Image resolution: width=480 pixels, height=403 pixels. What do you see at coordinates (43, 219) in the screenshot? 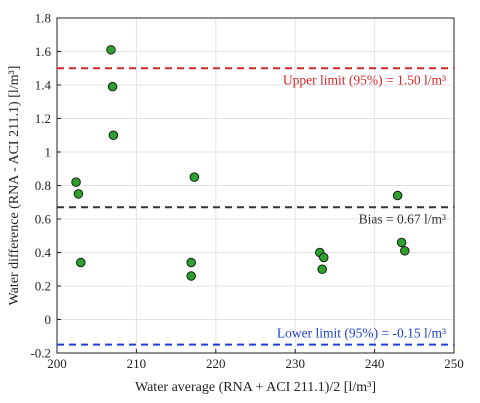
I see `y-tick-label: 0.6` at bounding box center [43, 219].